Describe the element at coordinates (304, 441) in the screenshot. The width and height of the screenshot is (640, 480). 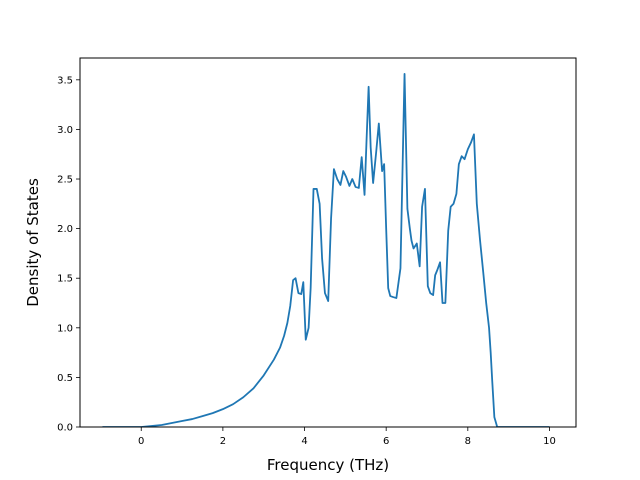
I see `x-tick-label: 4` at that location.